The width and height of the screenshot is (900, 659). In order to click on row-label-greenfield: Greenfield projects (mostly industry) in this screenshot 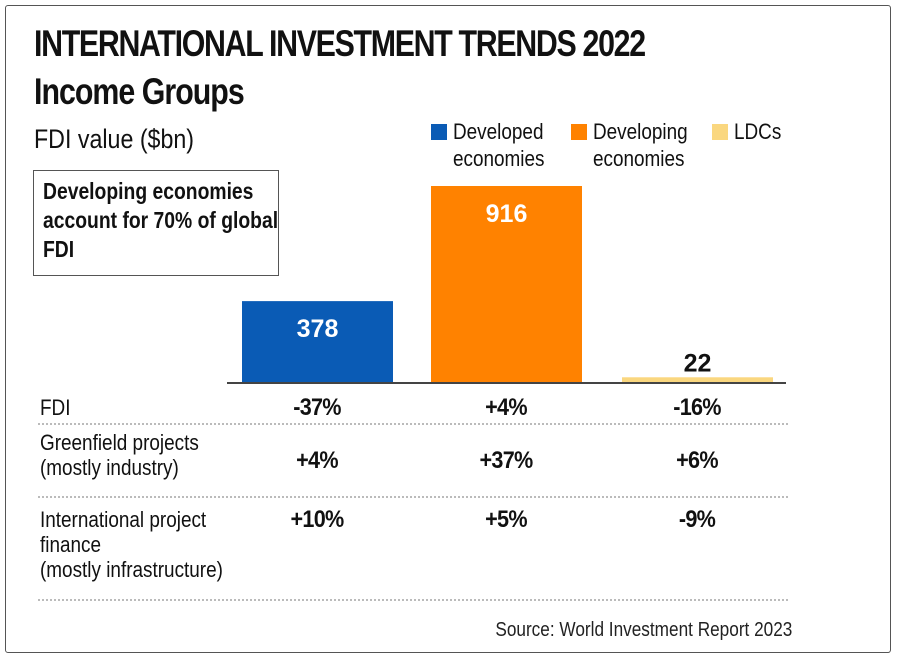, I will do `click(119, 455)`.